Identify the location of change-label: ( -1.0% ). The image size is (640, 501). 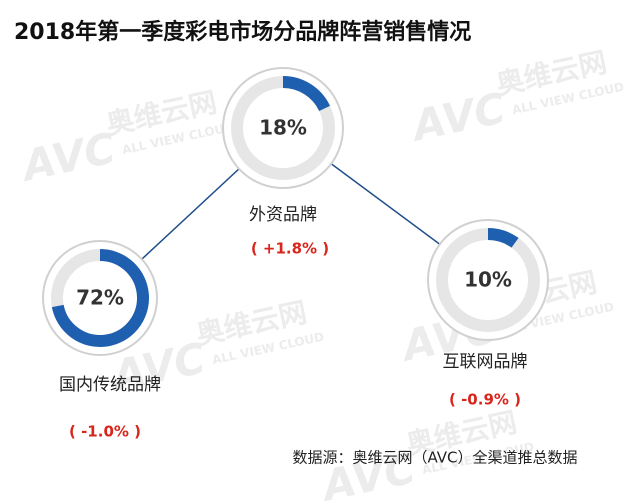
(105, 432).